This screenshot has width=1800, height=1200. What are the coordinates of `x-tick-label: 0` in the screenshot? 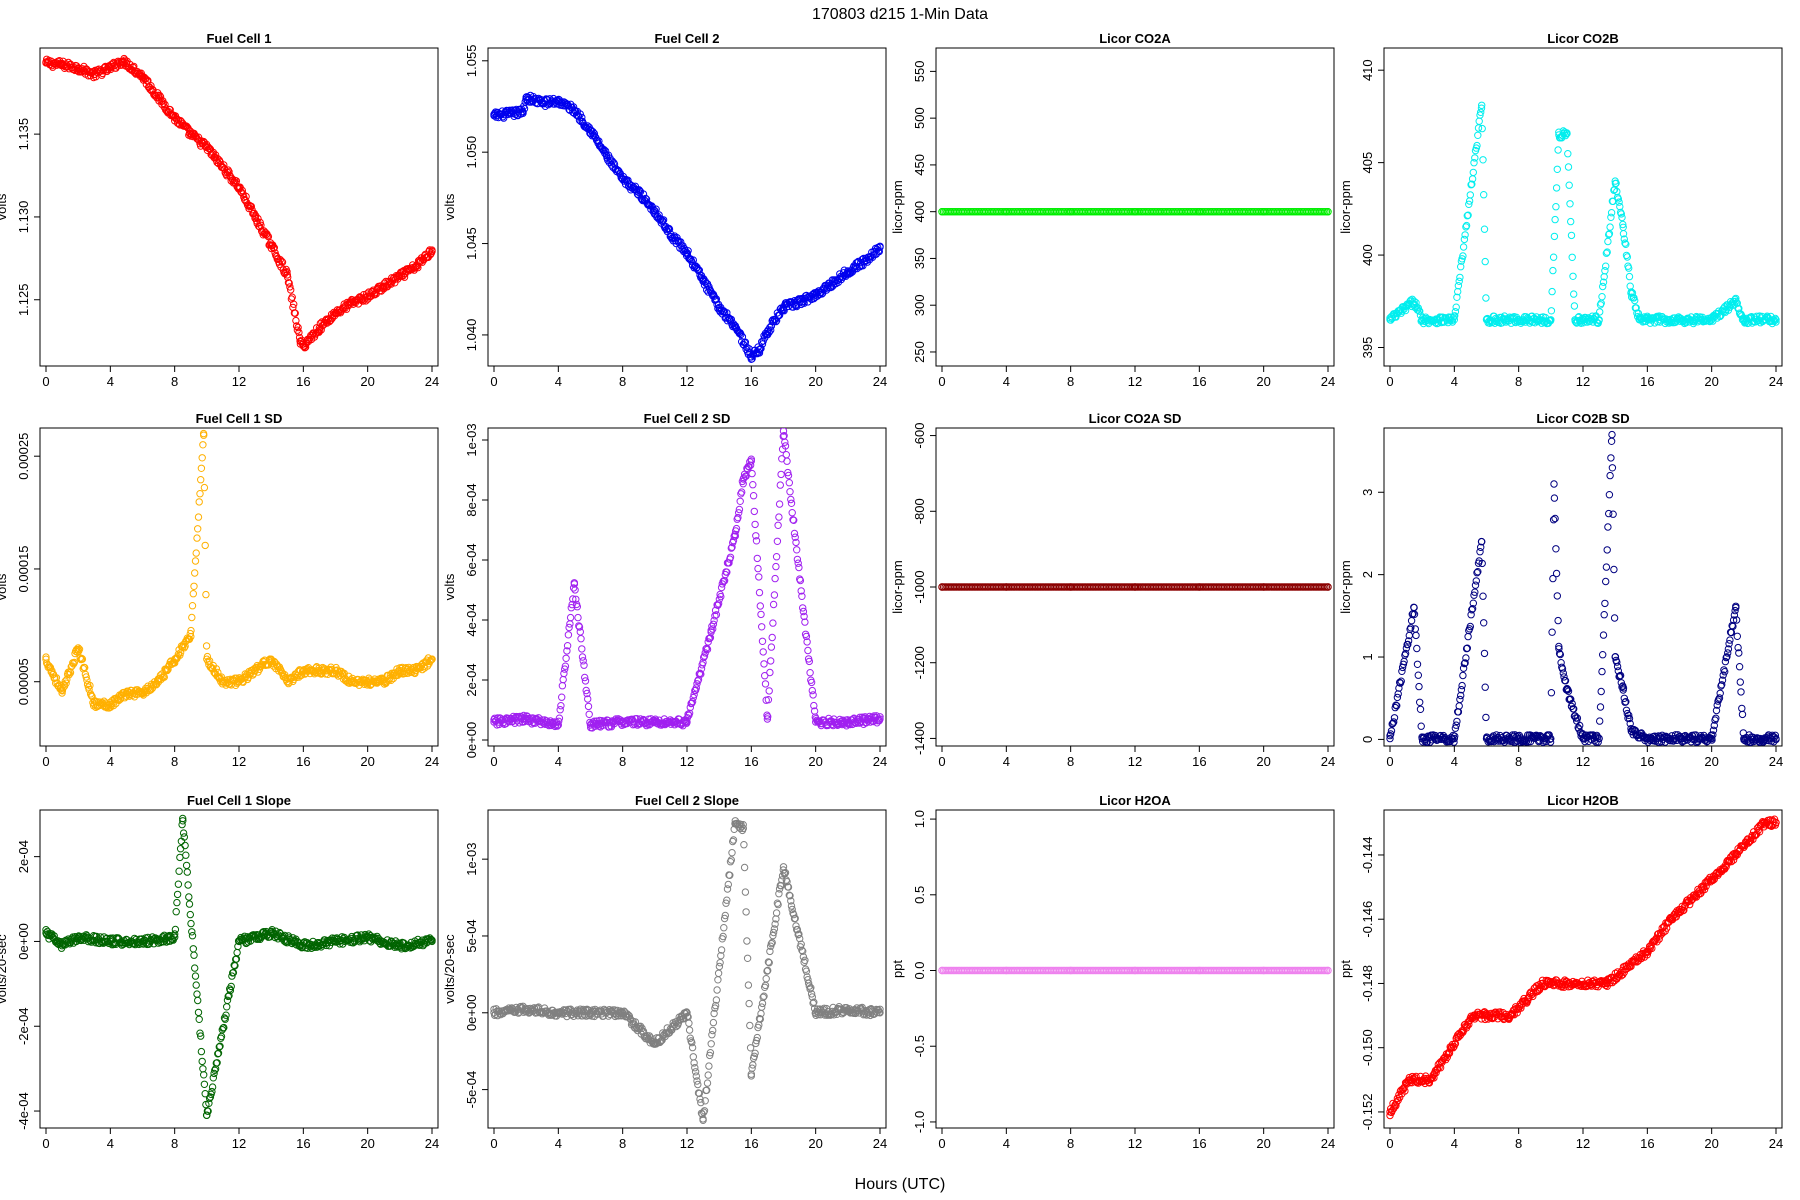 It's located at (493, 381).